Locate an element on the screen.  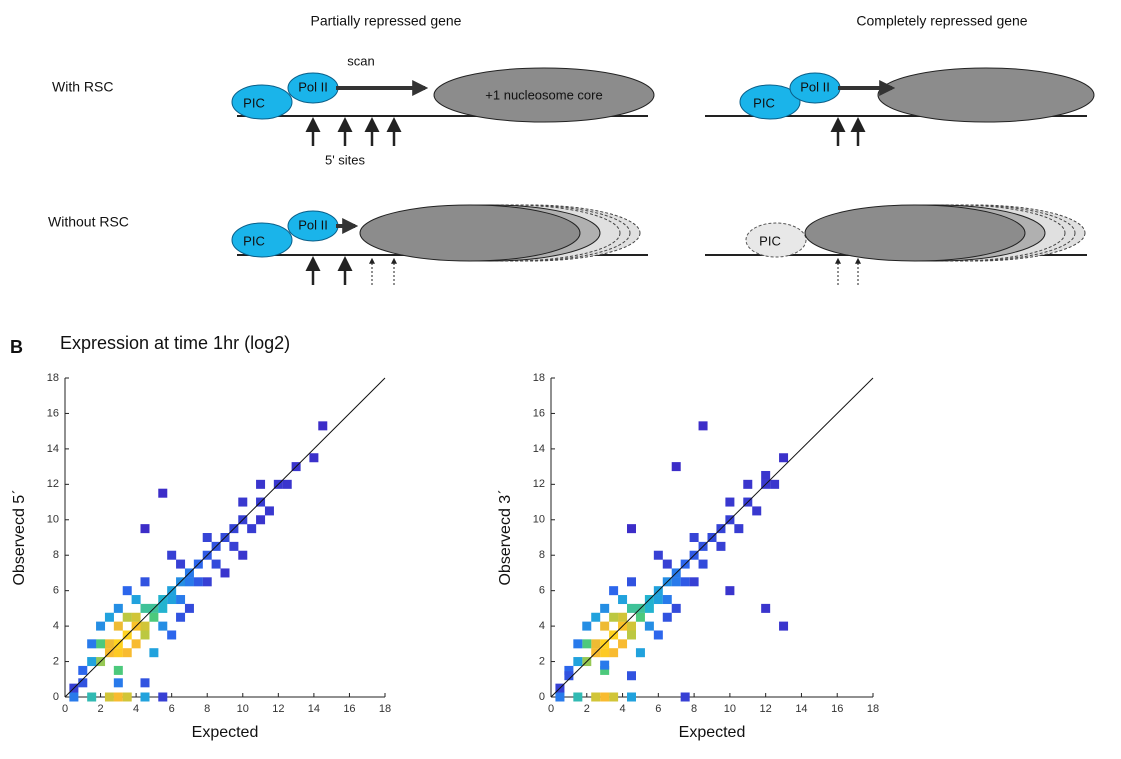
x-tick-label: 14 is located at coordinates (314, 709).